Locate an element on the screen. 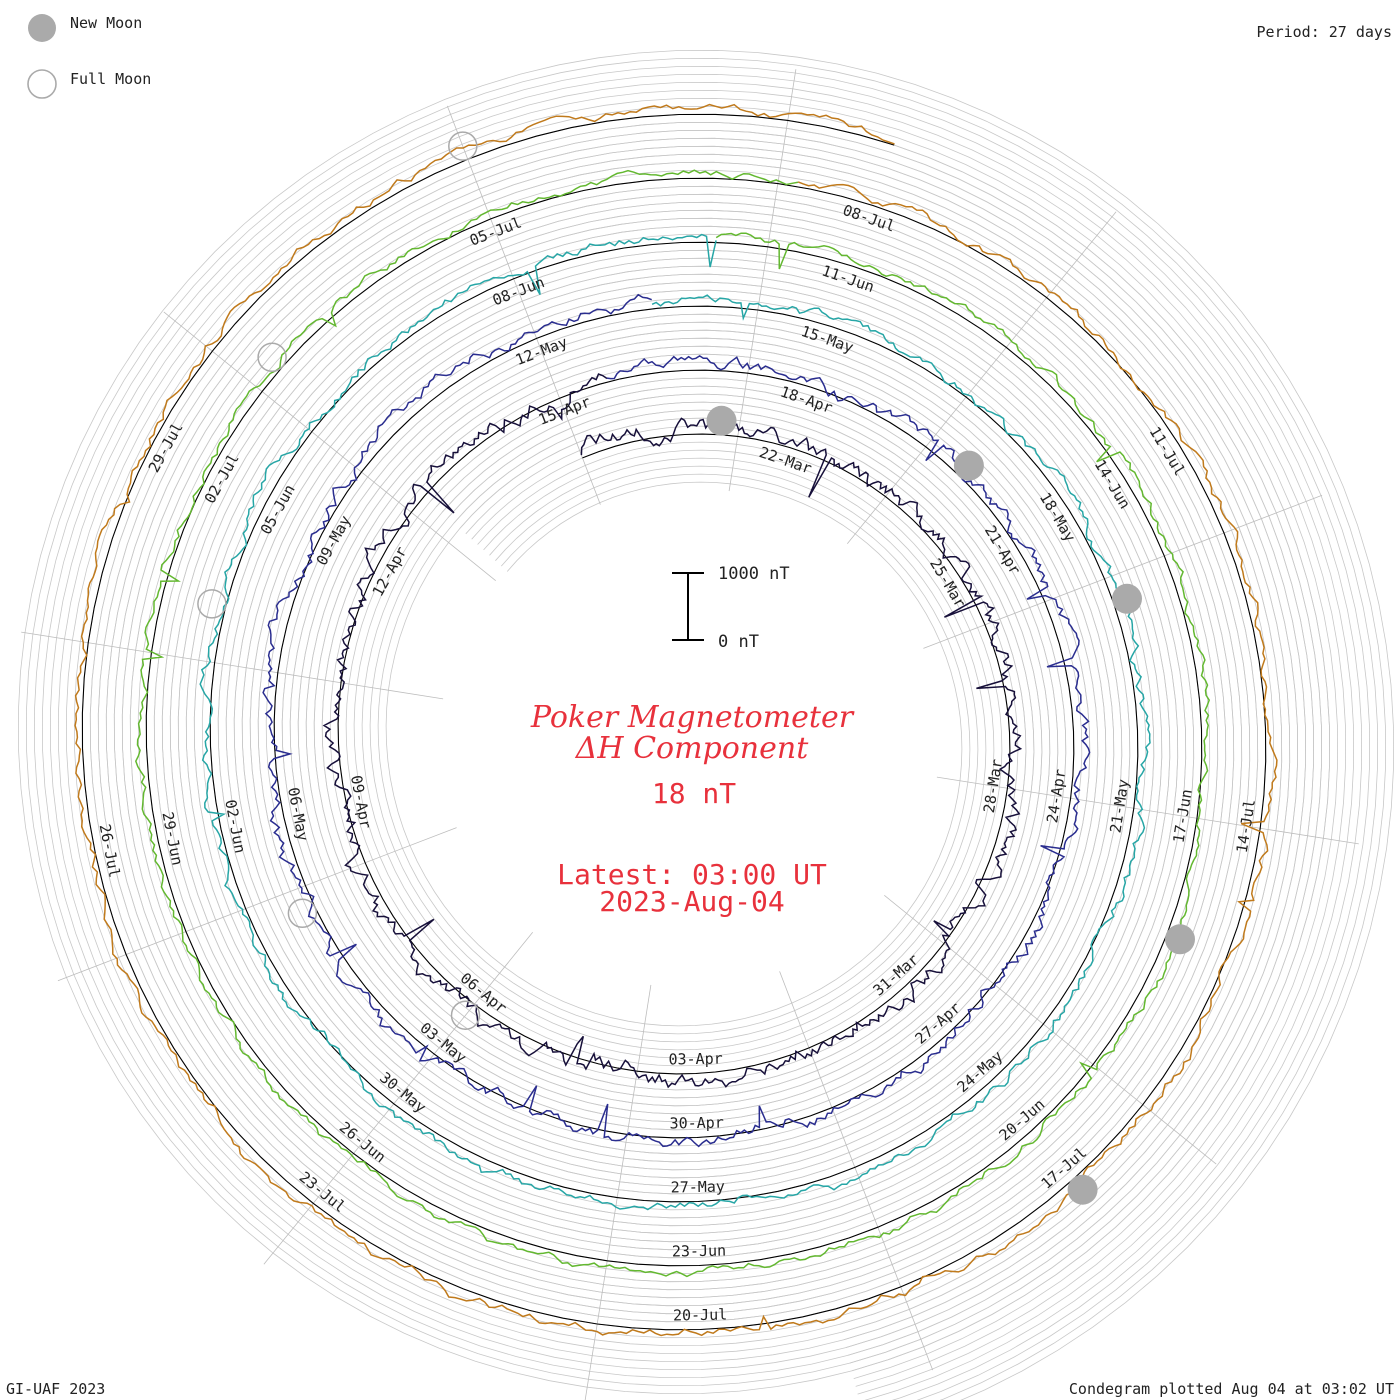 This screenshot has width=1400, height=1400. plotted-timestamp: Condegram plotted Aug 04 at 03:02 UT is located at coordinates (1231, 1389).